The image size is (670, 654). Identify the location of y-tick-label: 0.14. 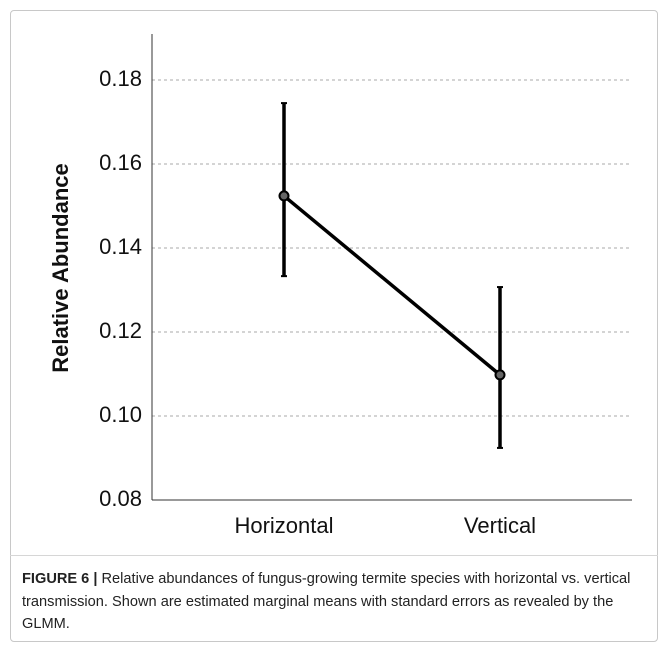
(120, 246).